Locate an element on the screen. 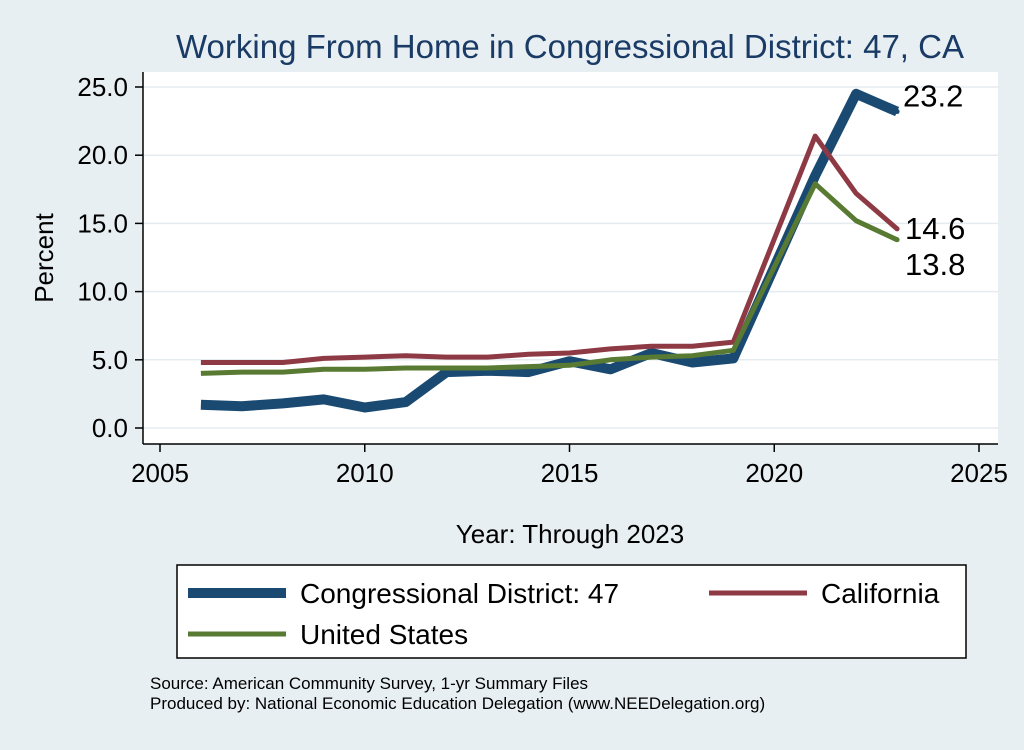  legend-label-2: California is located at coordinates (880, 593).